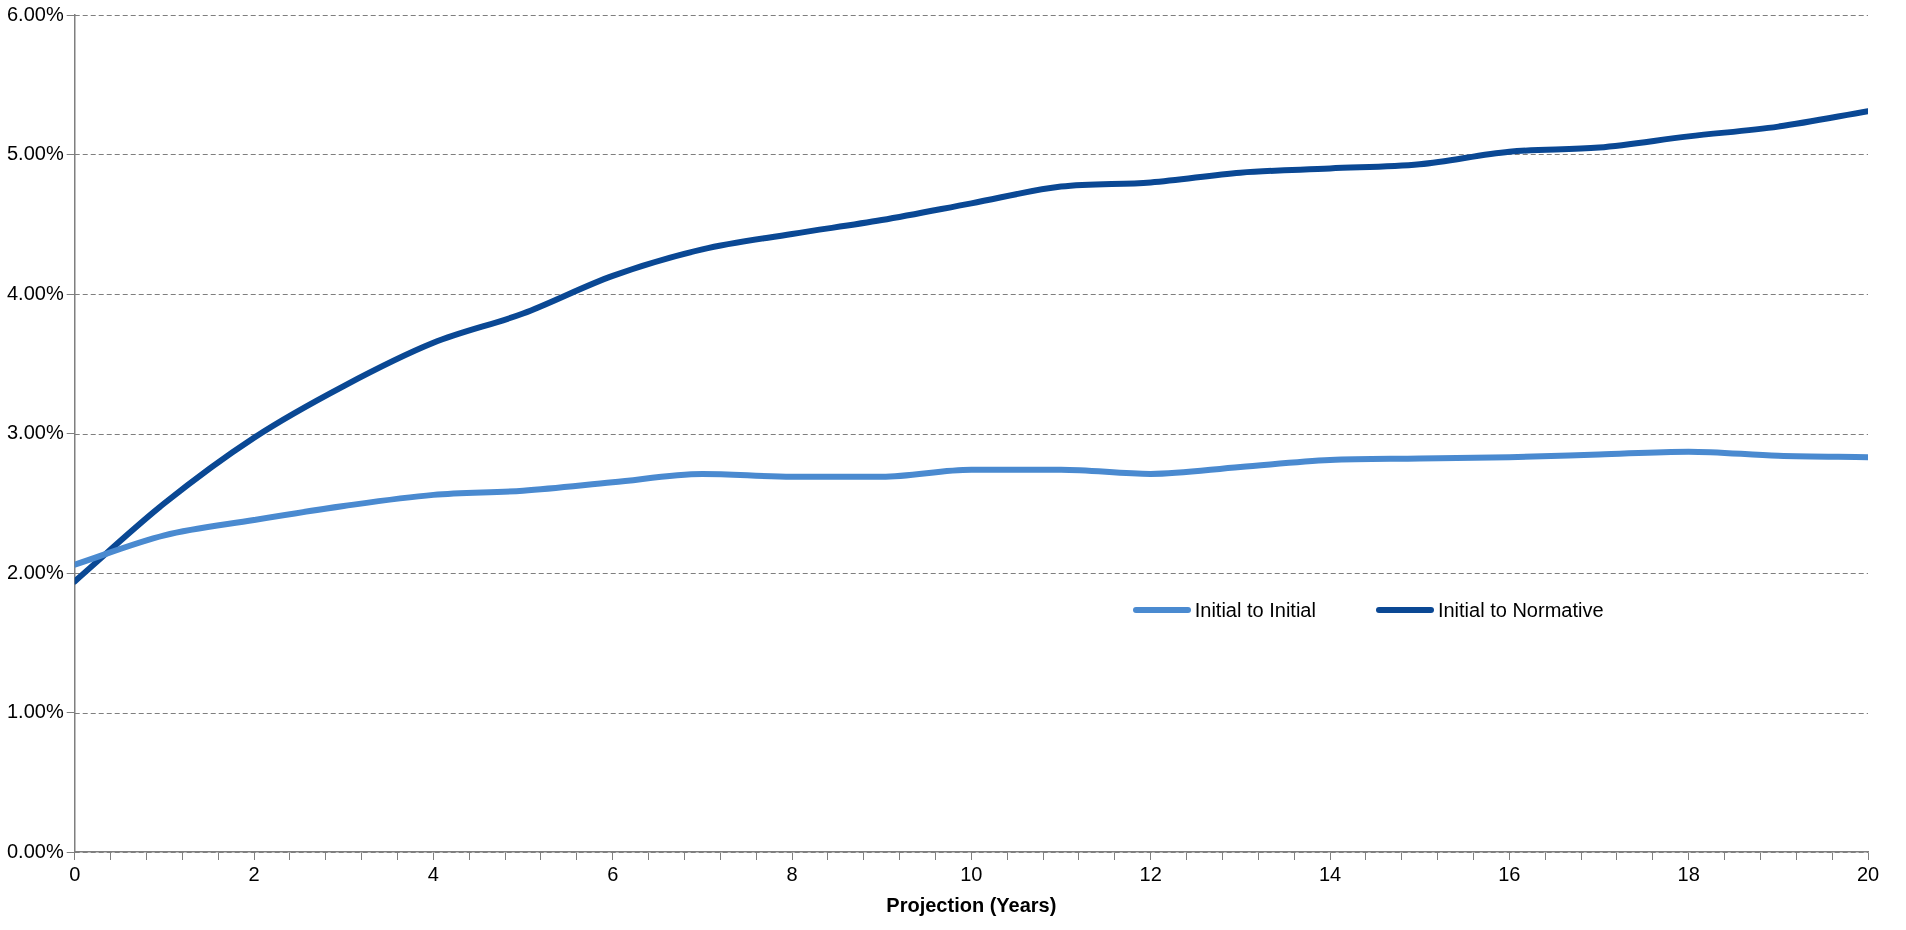 The height and width of the screenshot is (930, 1906). Describe the element at coordinates (35, 153) in the screenshot. I see `y-tick-label: 5.00%` at that location.